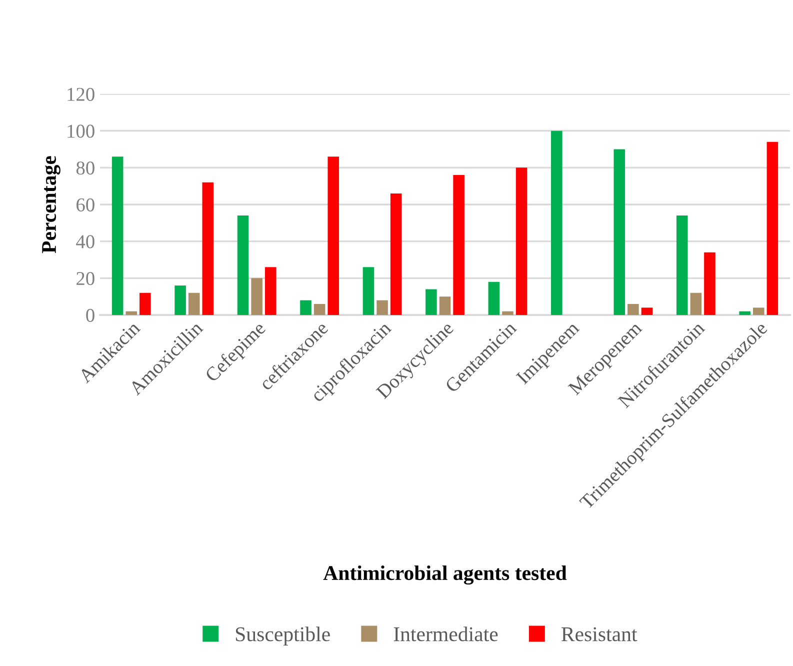  I want to click on y-tick-label: 100, so click(81, 131).